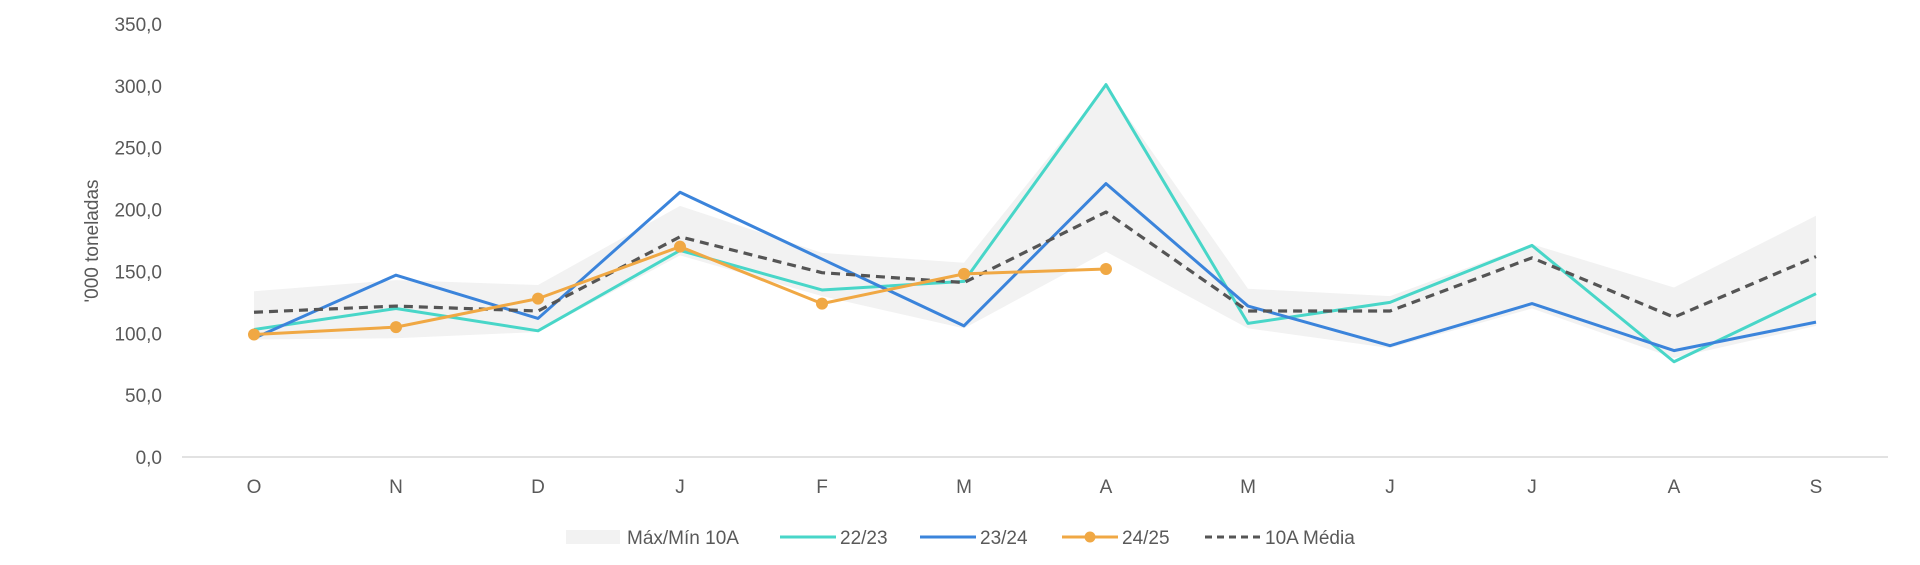 This screenshot has width=1920, height=565. I want to click on y-axis-label: '000 toneladas, so click(92, 240).